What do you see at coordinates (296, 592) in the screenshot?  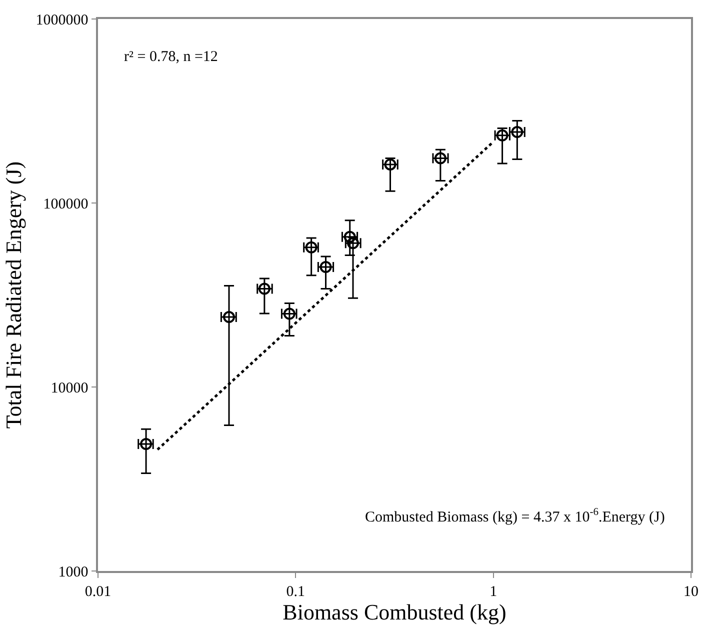 I see `x-tick-label: 0.1` at bounding box center [296, 592].